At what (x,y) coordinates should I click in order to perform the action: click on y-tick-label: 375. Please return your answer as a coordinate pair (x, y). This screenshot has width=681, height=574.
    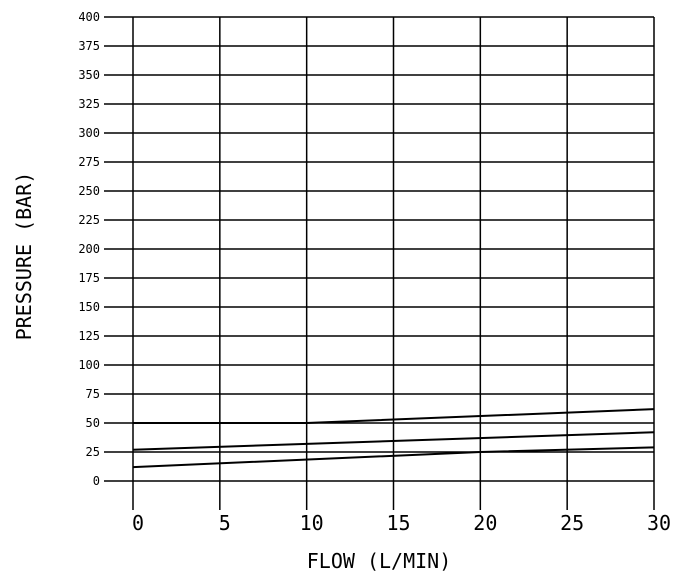
    Looking at the image, I should click on (89, 46).